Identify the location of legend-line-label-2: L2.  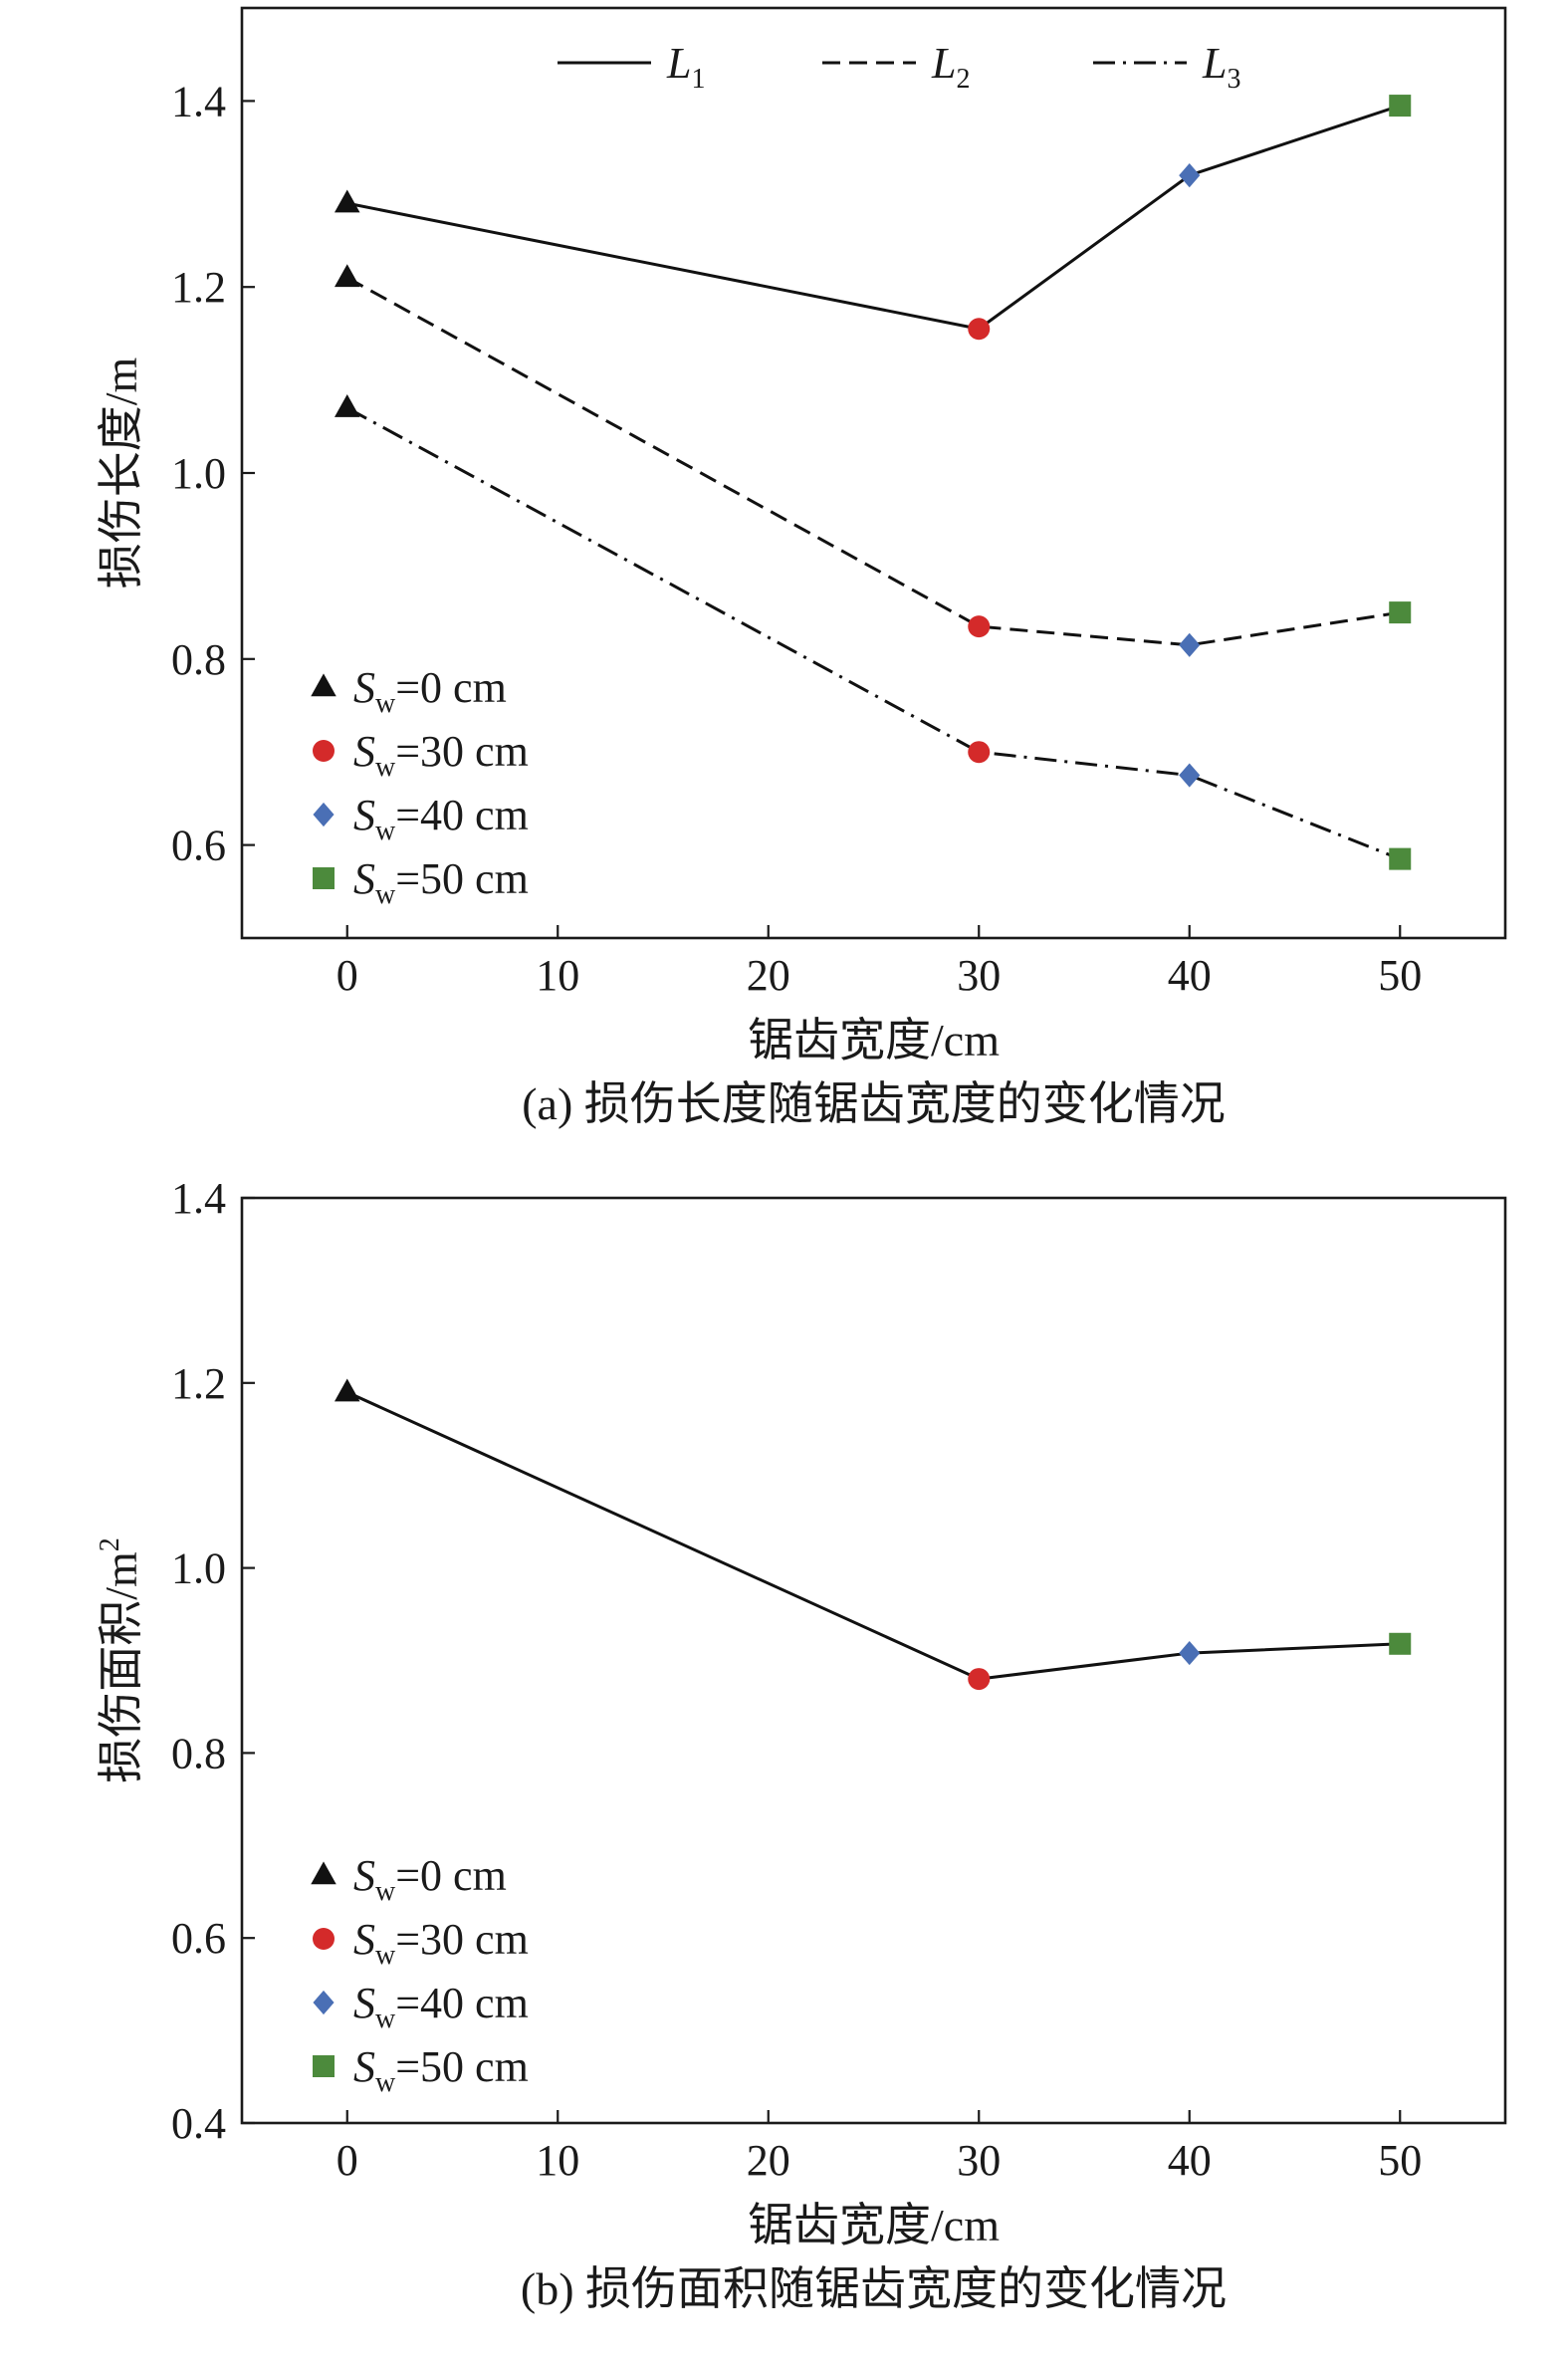
(951, 67).